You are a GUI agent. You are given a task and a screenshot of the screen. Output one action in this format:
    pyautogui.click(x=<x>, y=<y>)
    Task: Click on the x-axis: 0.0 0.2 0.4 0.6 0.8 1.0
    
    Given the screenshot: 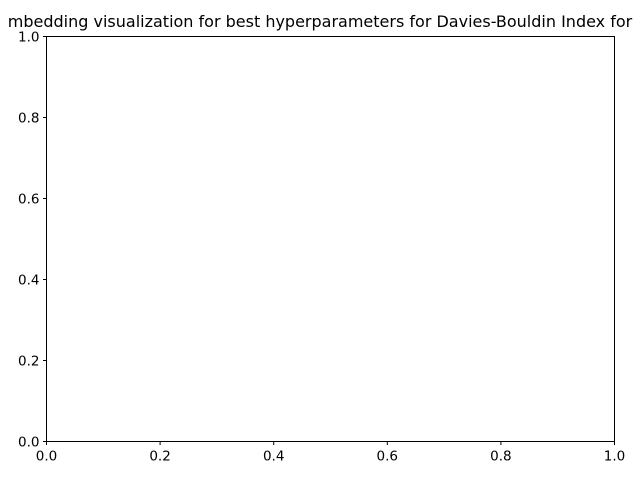 What is the action you would take?
    pyautogui.click(x=330, y=453)
    